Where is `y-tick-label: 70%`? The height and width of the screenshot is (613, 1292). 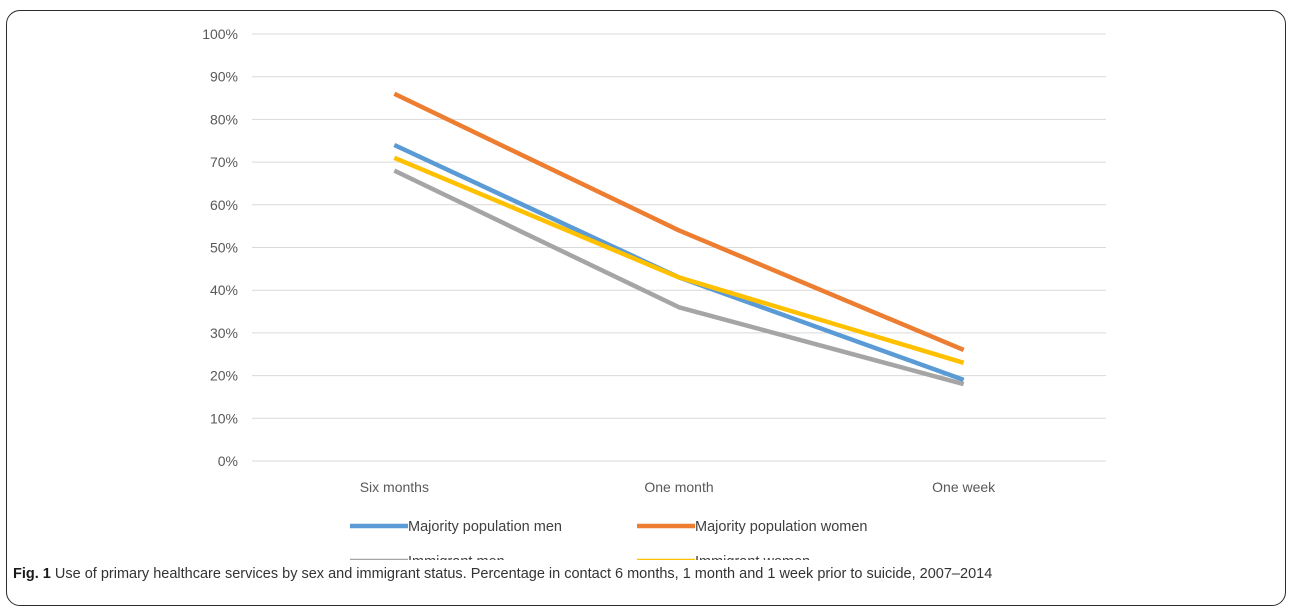 y-tick-label: 70% is located at coordinates (224, 162).